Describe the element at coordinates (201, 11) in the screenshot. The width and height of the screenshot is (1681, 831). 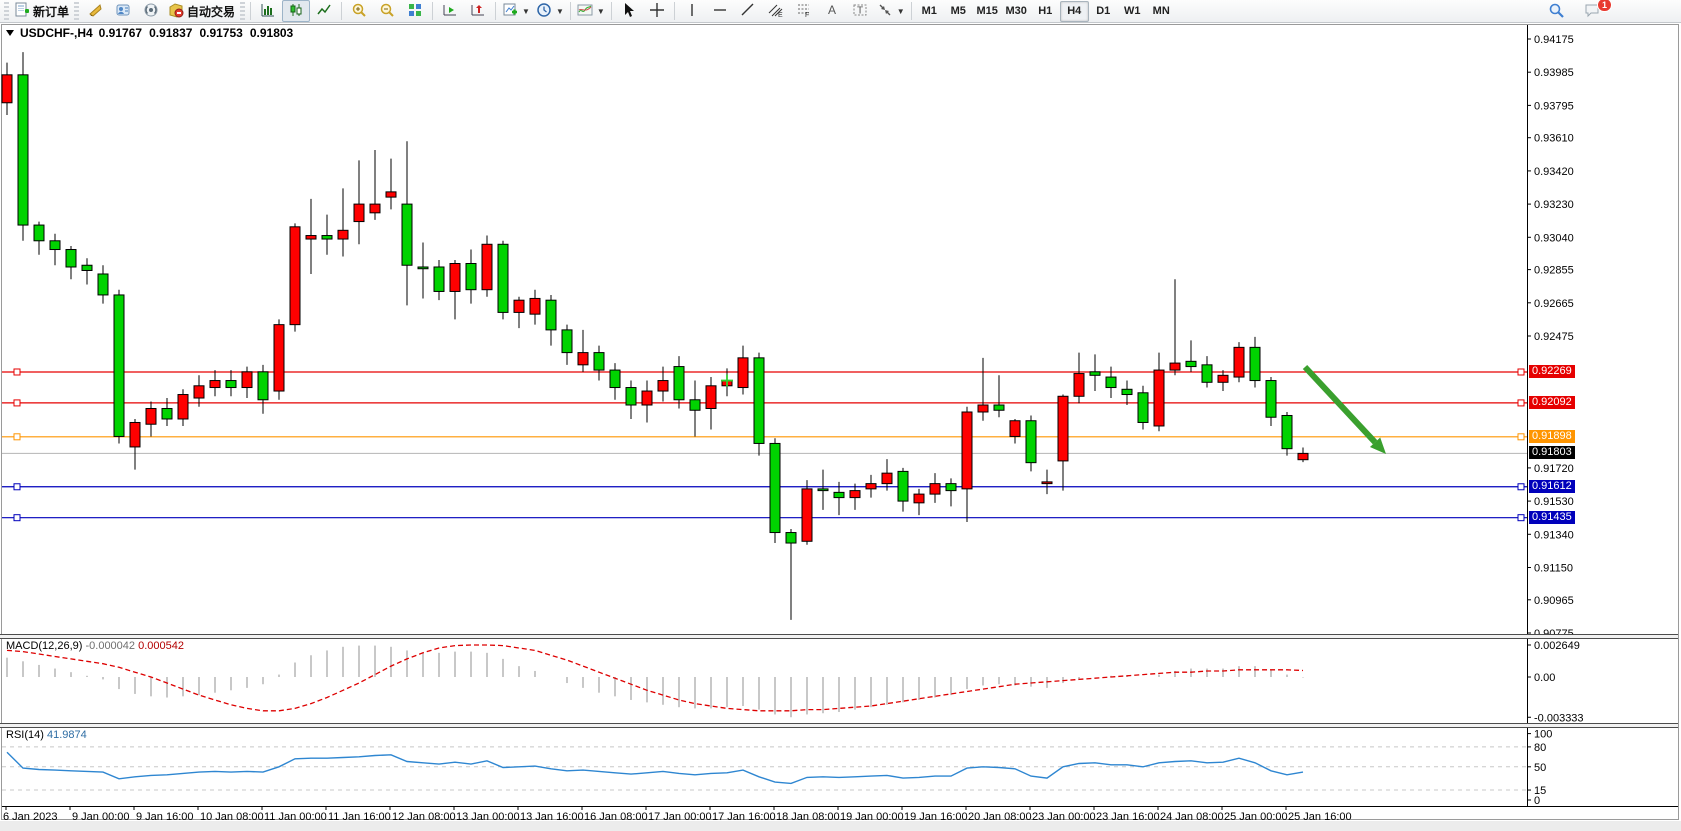
I see `auto-trading-button: 自动交易` at that location.